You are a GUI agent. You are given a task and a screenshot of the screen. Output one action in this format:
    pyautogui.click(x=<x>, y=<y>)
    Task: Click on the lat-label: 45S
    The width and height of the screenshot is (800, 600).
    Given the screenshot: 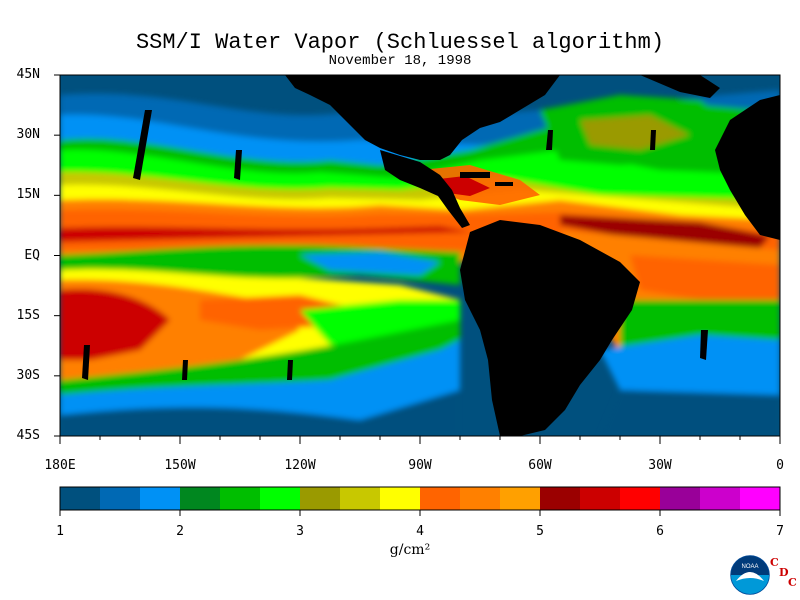 What is the action you would take?
    pyautogui.click(x=28, y=435)
    